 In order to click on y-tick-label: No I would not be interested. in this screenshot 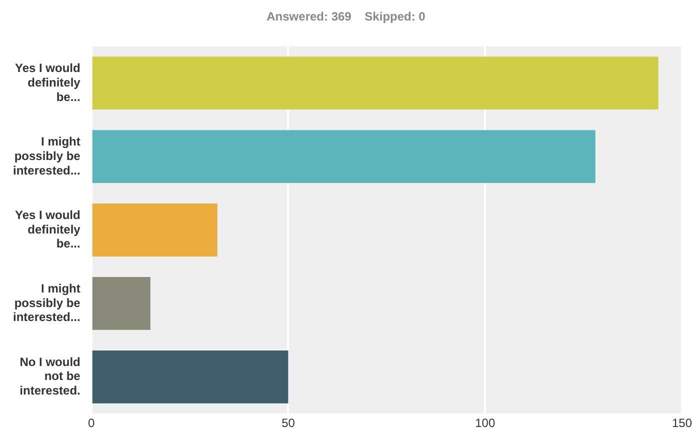, I will do `click(50, 376)`.